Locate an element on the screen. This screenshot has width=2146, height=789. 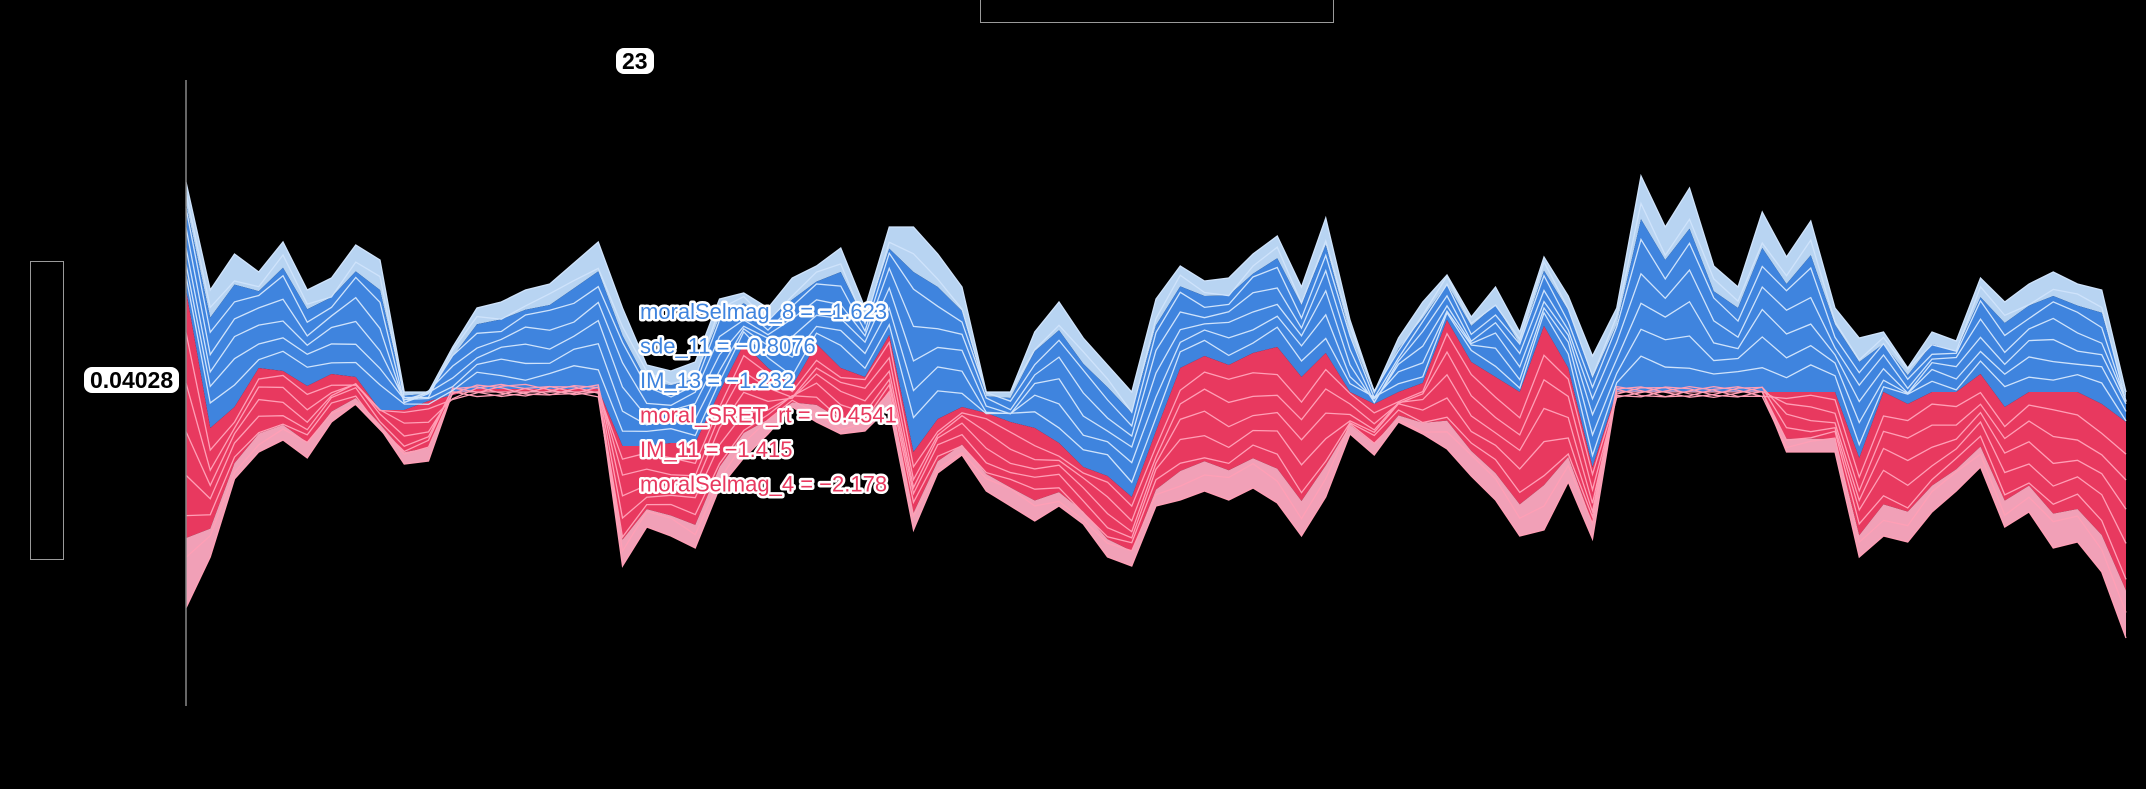
hovered-sample-label: 23 is located at coordinates (635, 61).